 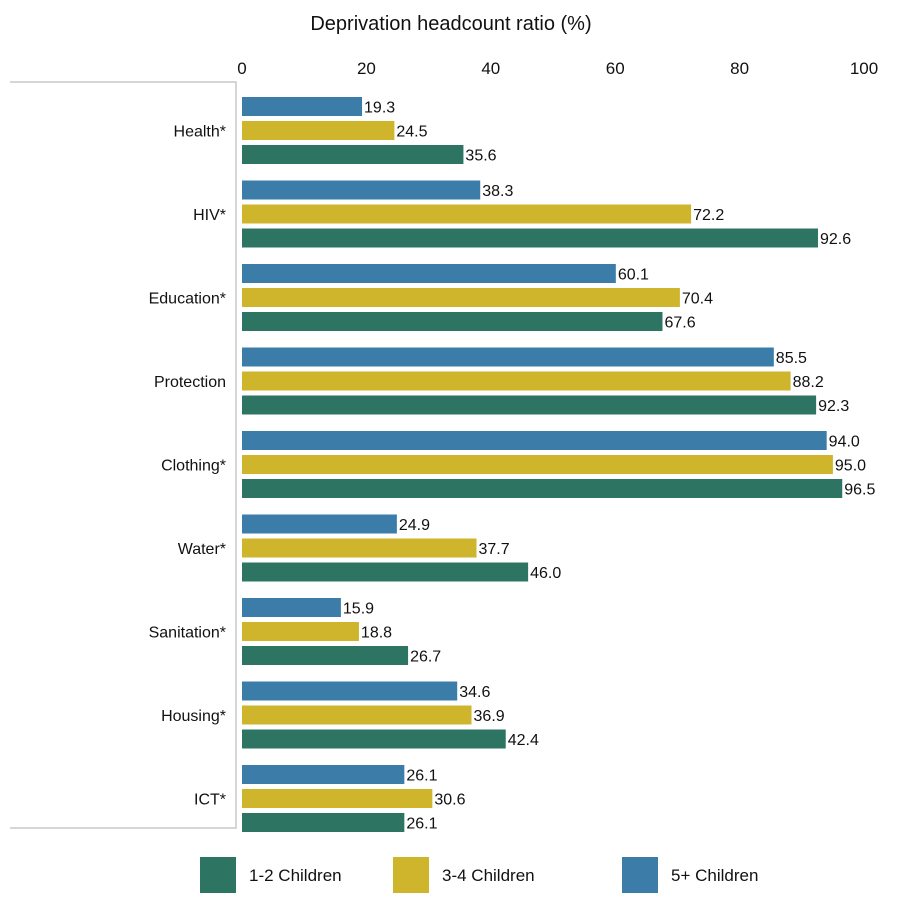 I want to click on category-label: Health*, so click(x=200, y=132).